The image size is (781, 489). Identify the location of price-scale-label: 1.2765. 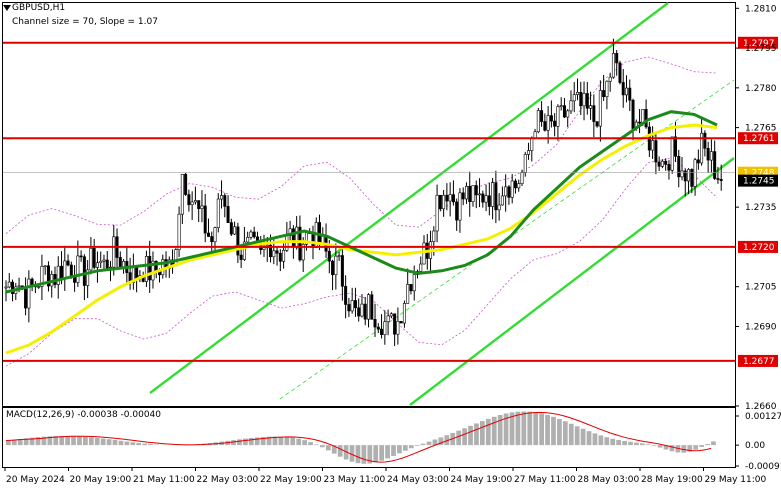
(761, 129).